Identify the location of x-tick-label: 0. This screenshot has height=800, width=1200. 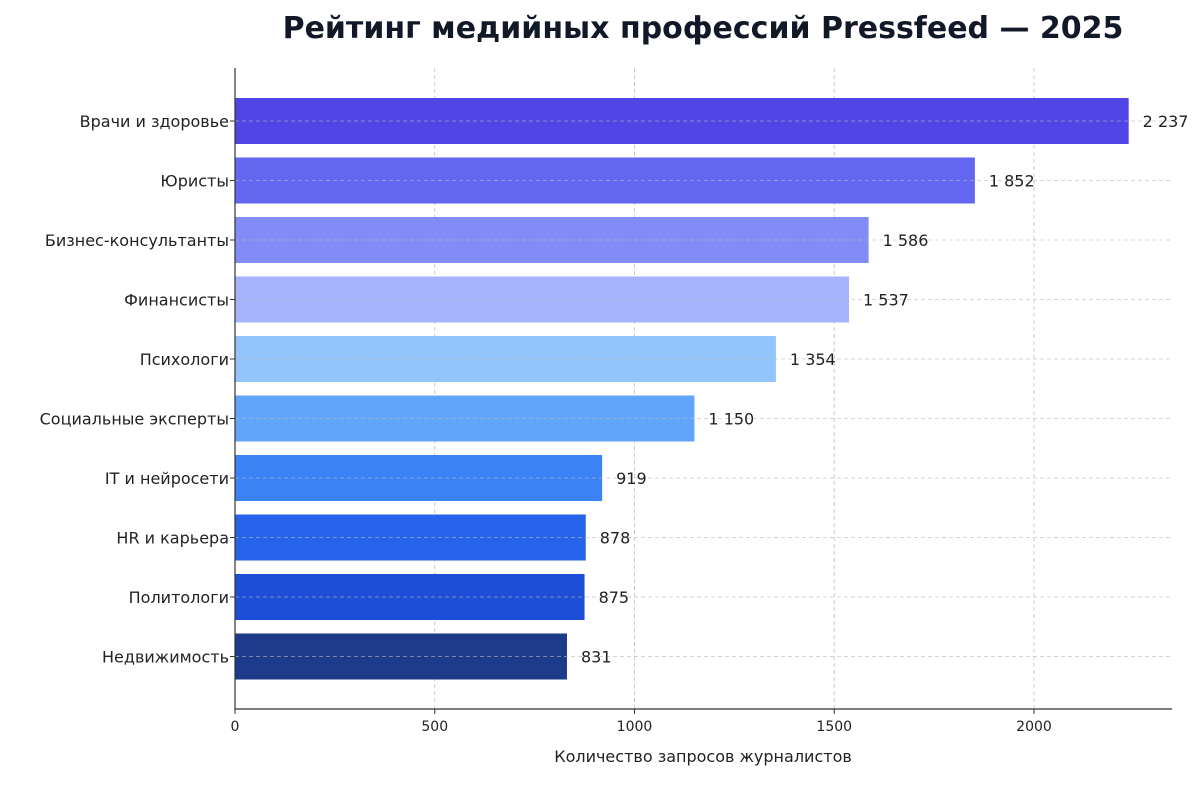
(235, 727).